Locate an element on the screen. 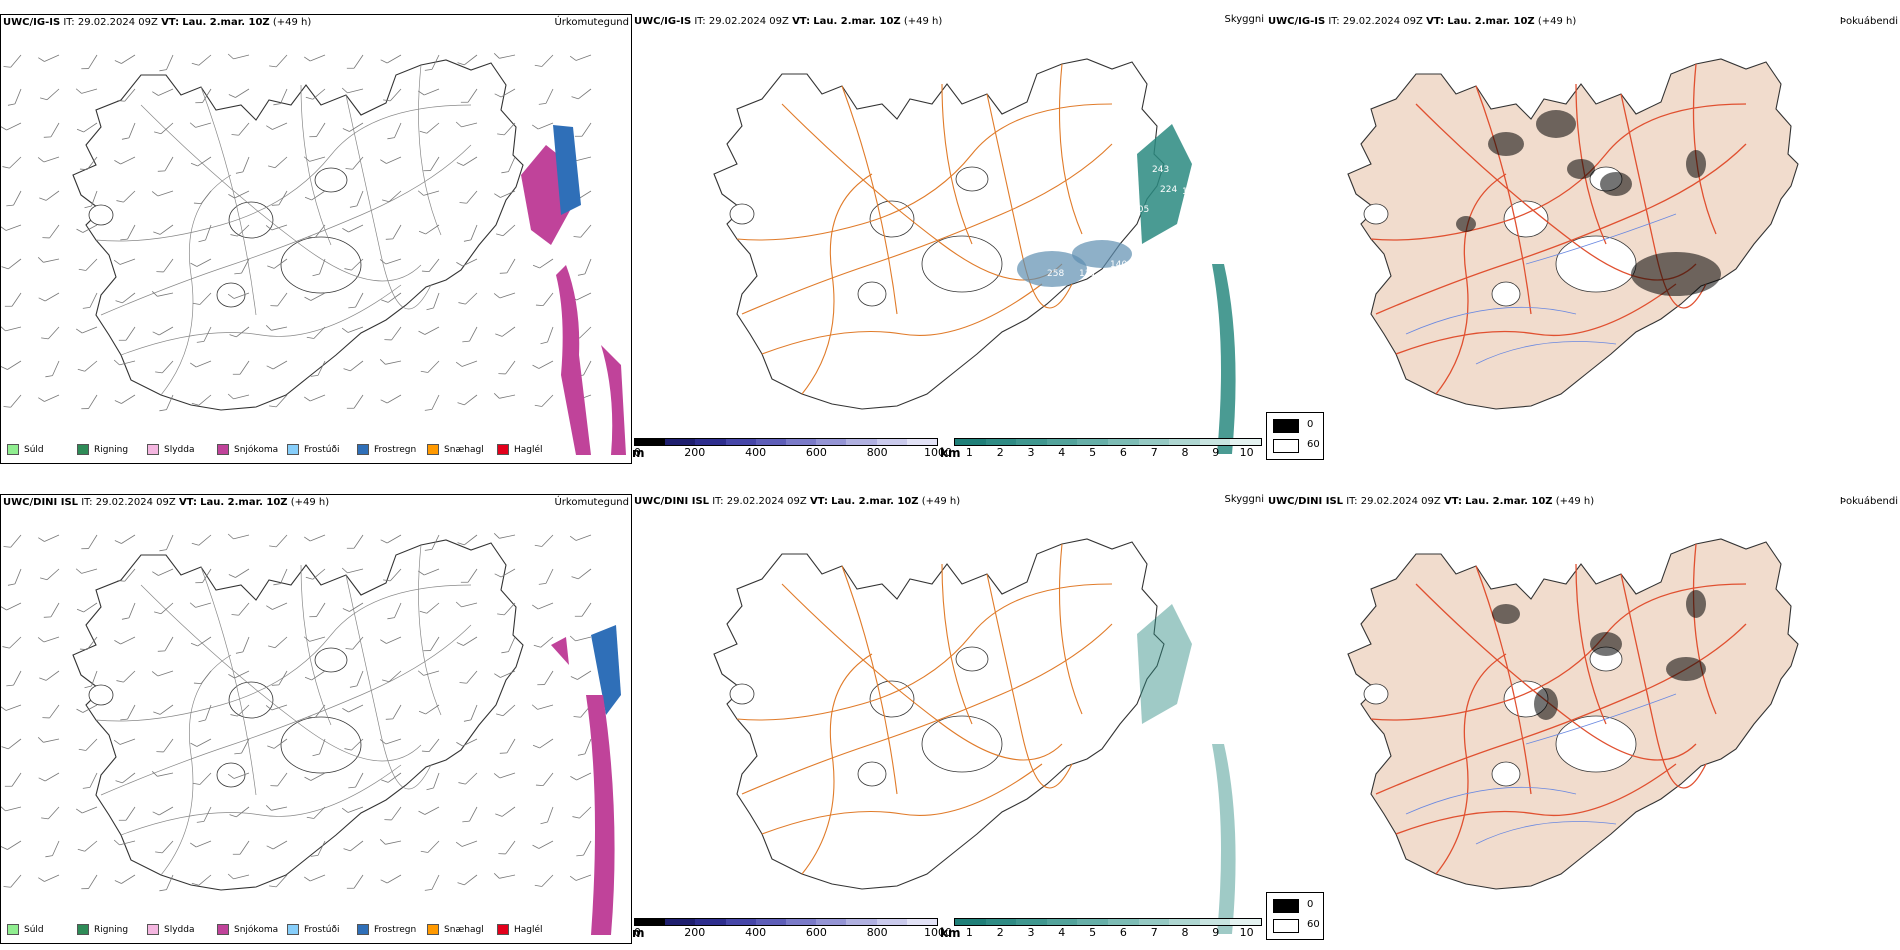  low-visibility-band is located at coordinates (1224, 839).